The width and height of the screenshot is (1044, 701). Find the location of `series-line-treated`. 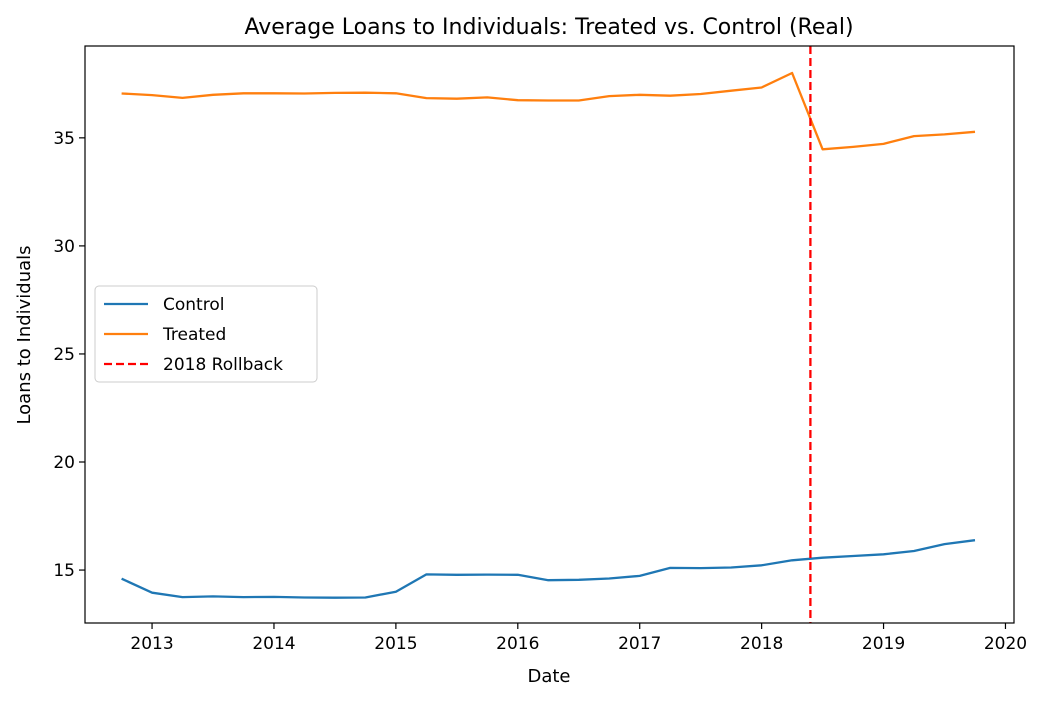

series-line-treated is located at coordinates (548, 111).